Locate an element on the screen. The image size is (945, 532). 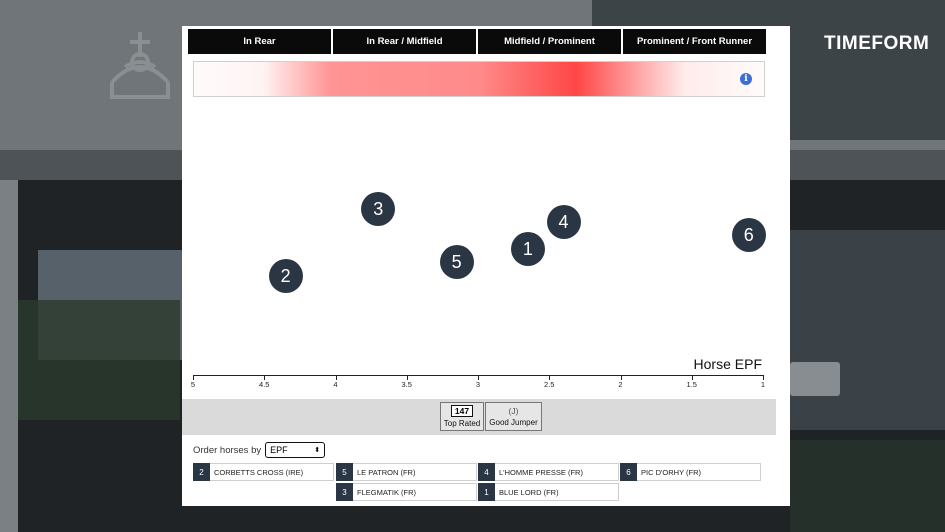
crown-emblem-icon is located at coordinates (140, 65).